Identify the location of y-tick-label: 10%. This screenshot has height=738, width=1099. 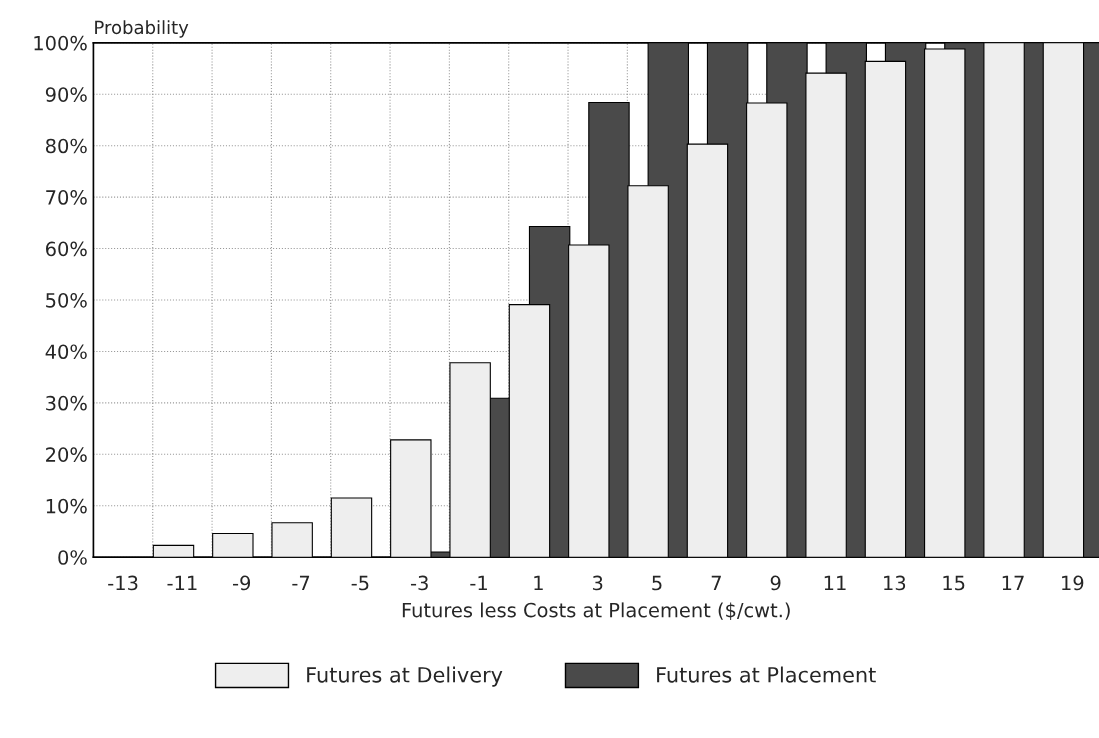
(66, 506).